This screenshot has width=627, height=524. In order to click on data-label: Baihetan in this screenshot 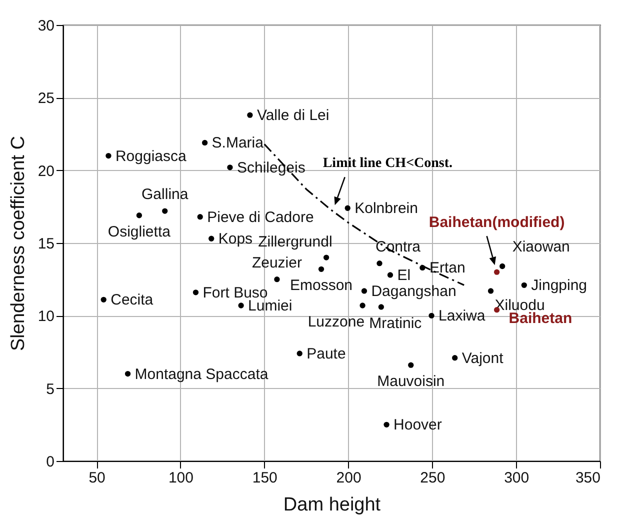, I will do `click(540, 318)`.